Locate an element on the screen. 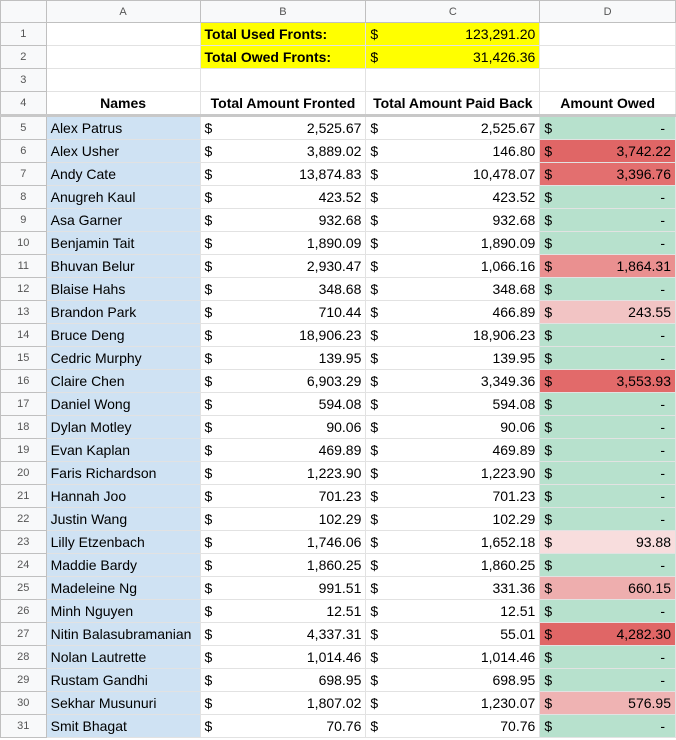  paid-cell: $2,525.67 is located at coordinates (453, 127).